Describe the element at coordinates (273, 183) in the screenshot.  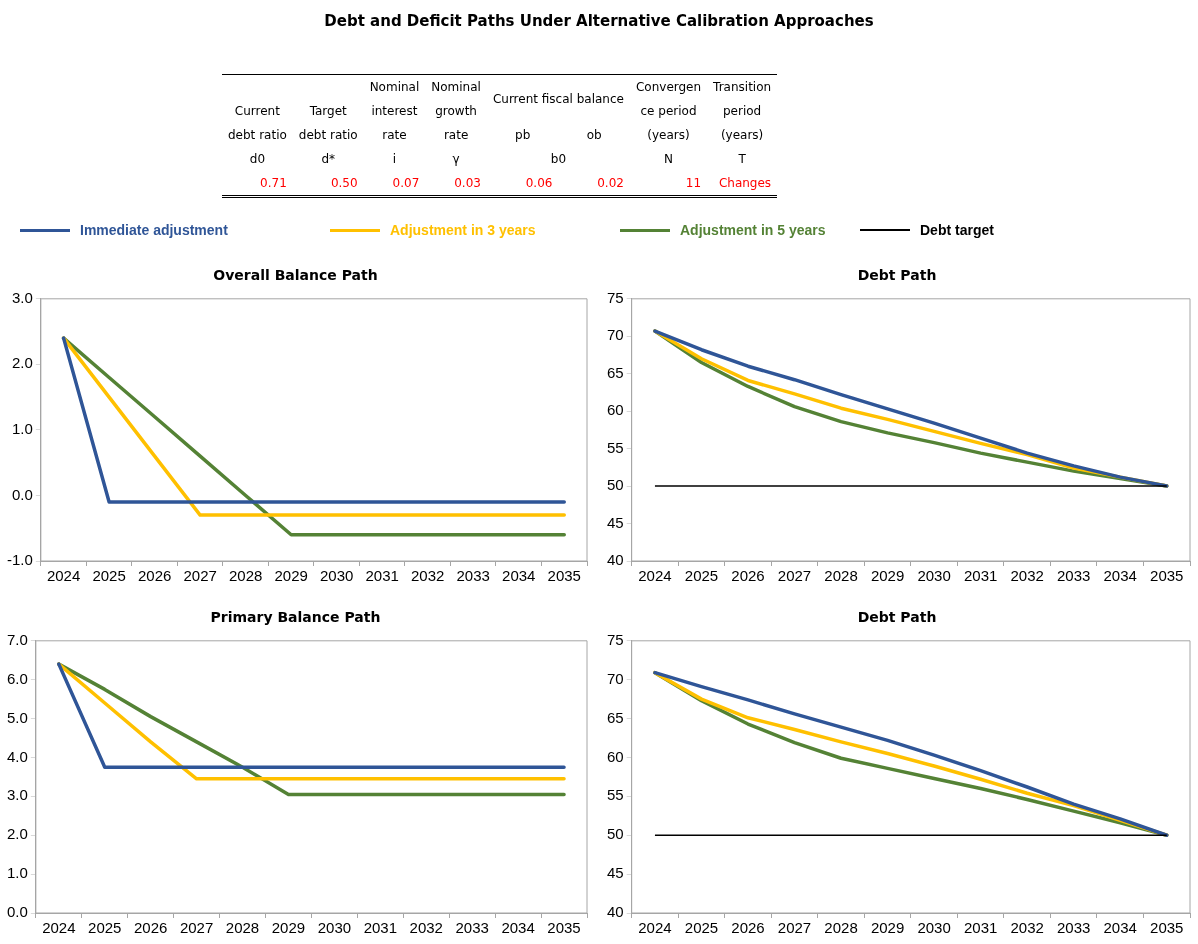
I see `text: 0.71` at that location.